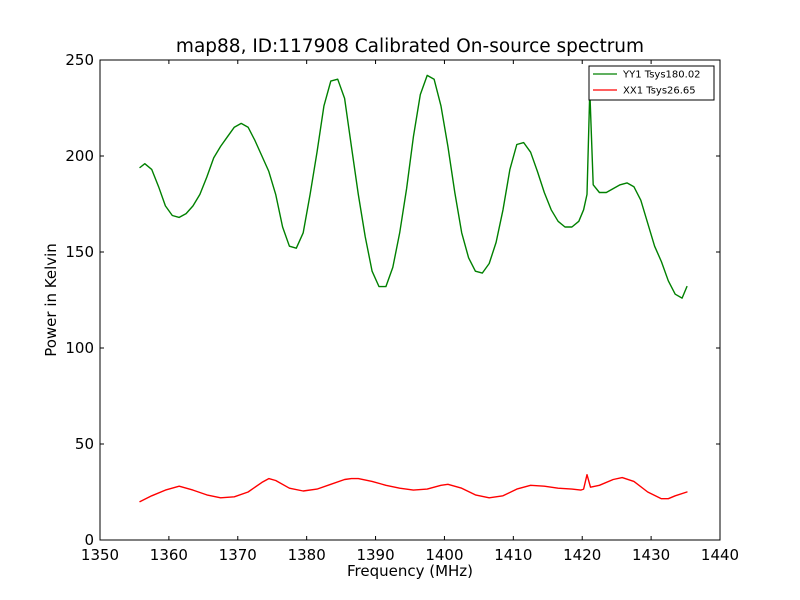 The width and height of the screenshot is (800, 600). What do you see at coordinates (79, 156) in the screenshot?
I see `y-tick-label: 200` at bounding box center [79, 156].